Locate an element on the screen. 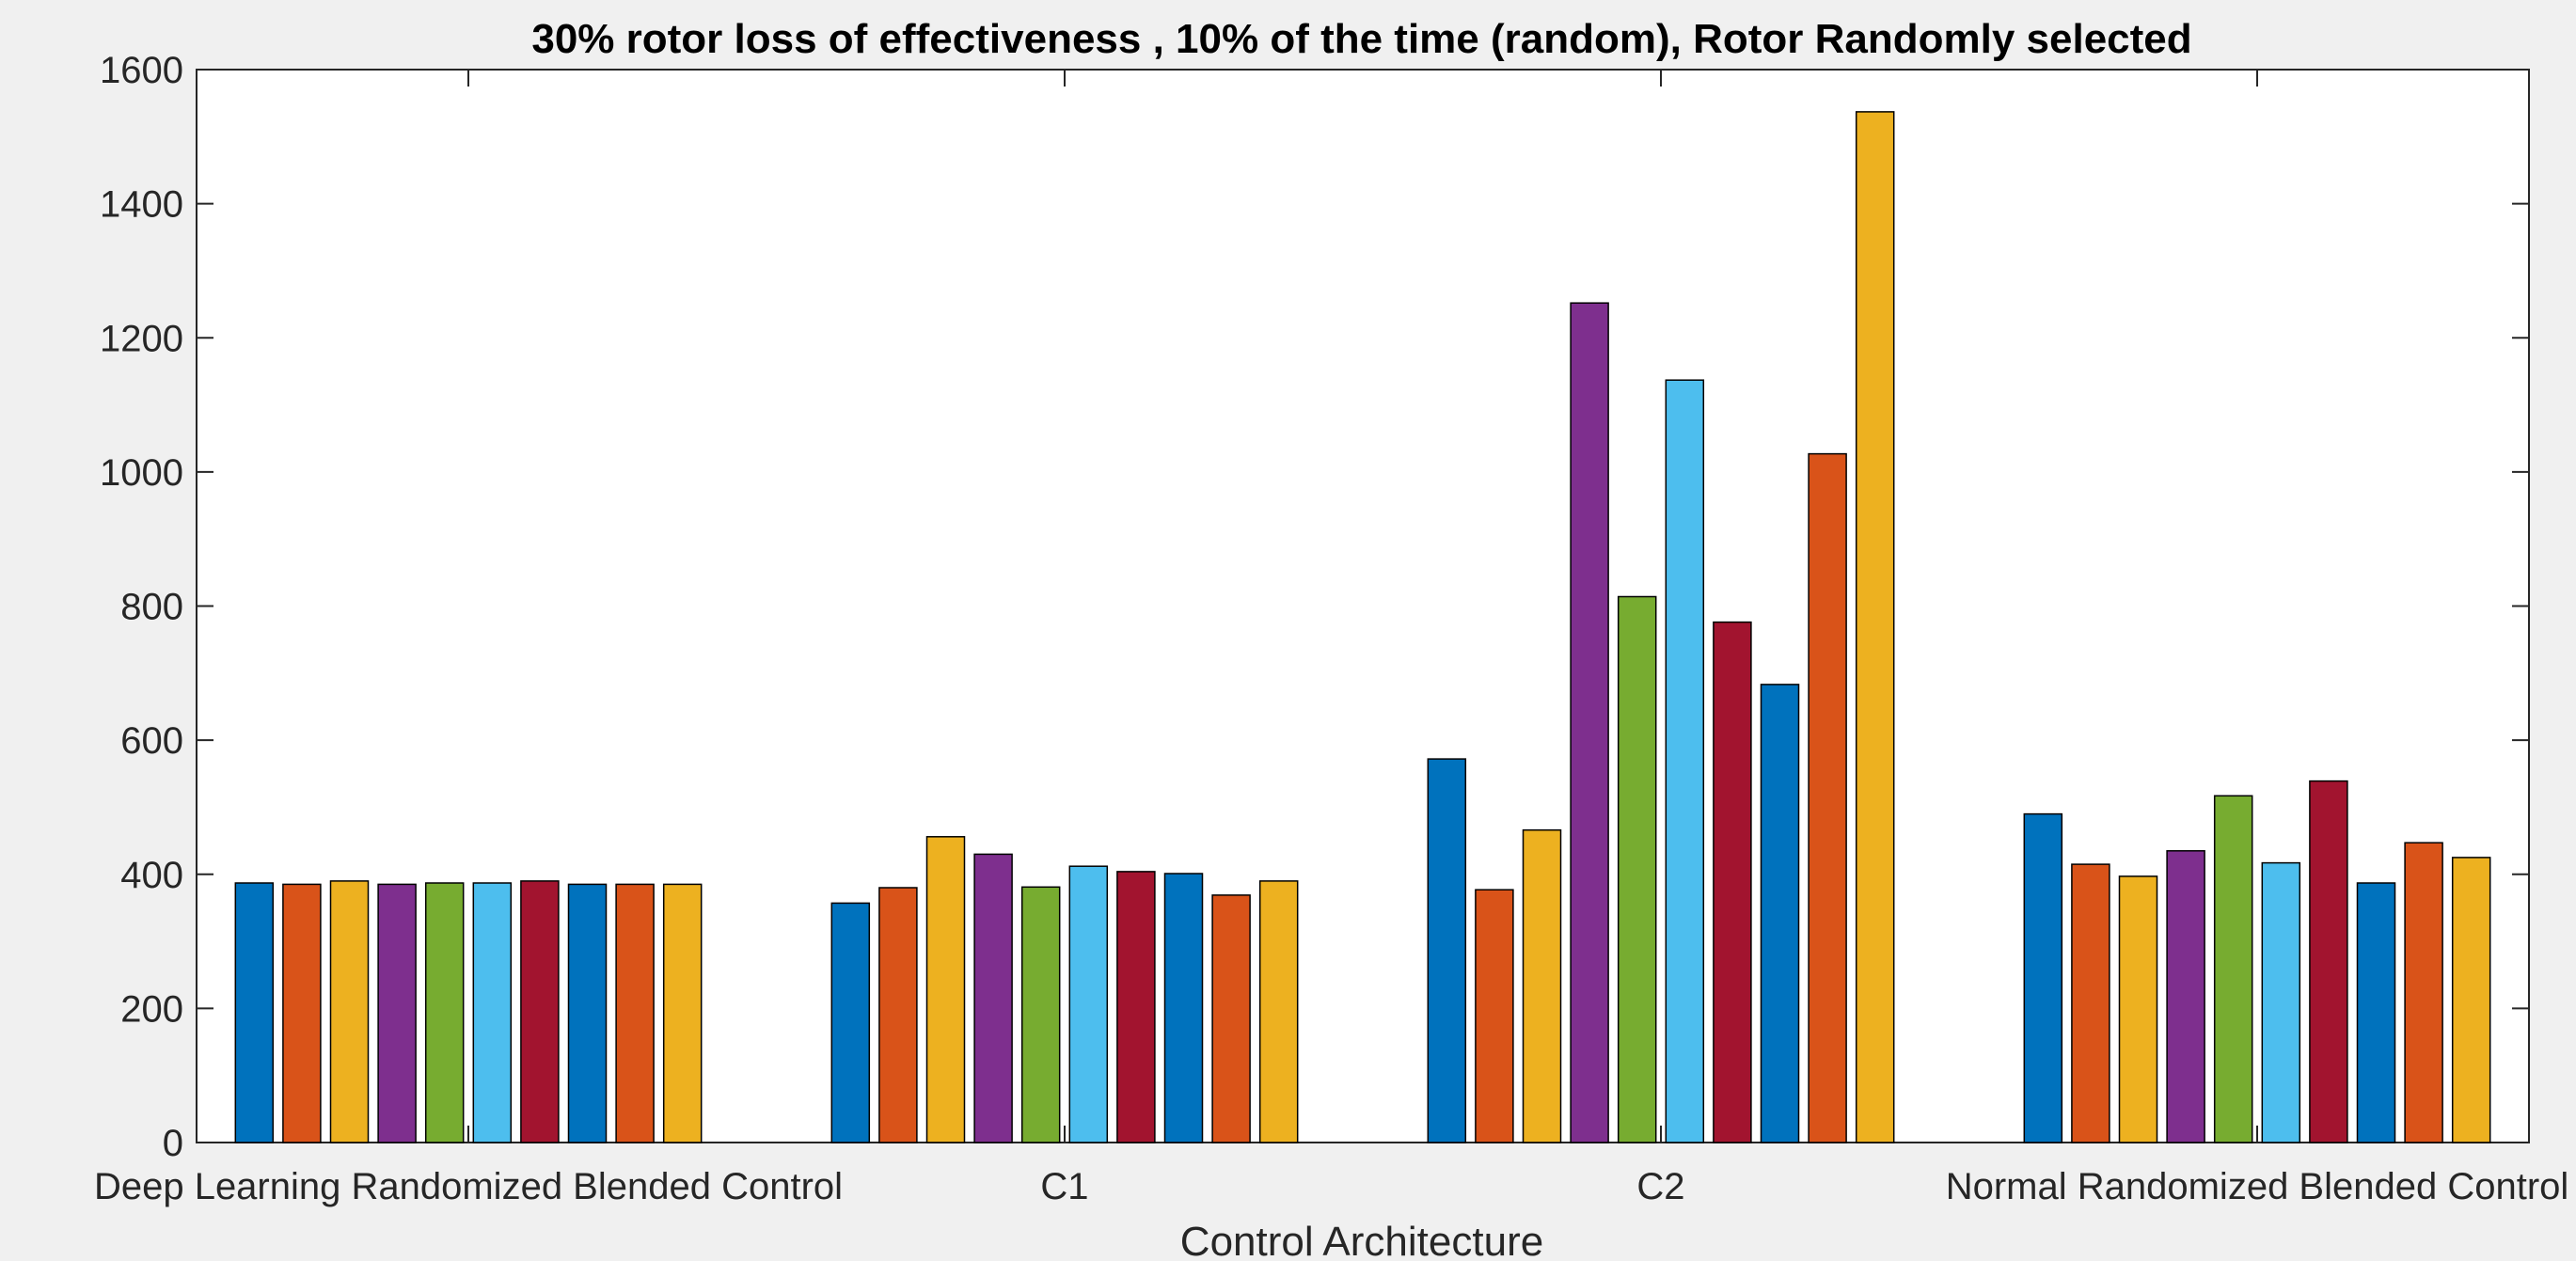  y-tick-label-6: 1200 is located at coordinates (141, 338).